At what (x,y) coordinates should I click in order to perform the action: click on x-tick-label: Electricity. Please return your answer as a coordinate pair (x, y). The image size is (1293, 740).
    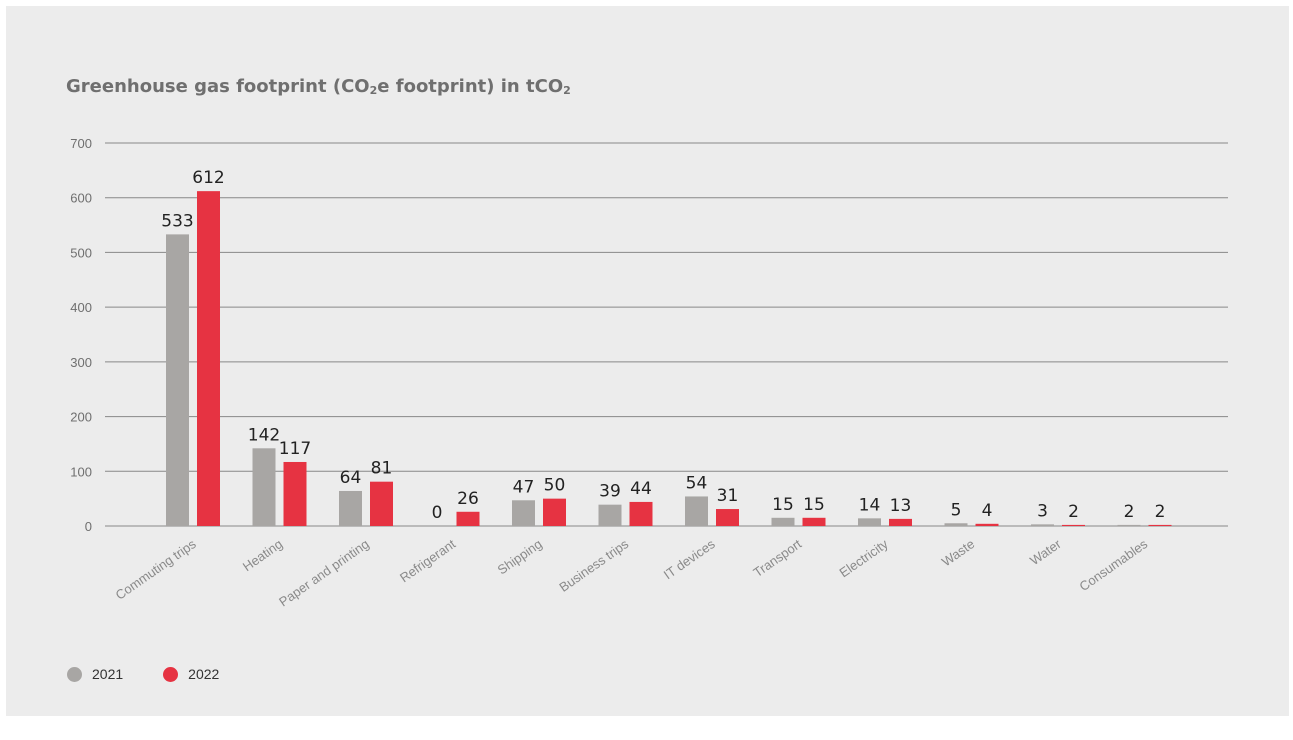
    Looking at the image, I should click on (864, 558).